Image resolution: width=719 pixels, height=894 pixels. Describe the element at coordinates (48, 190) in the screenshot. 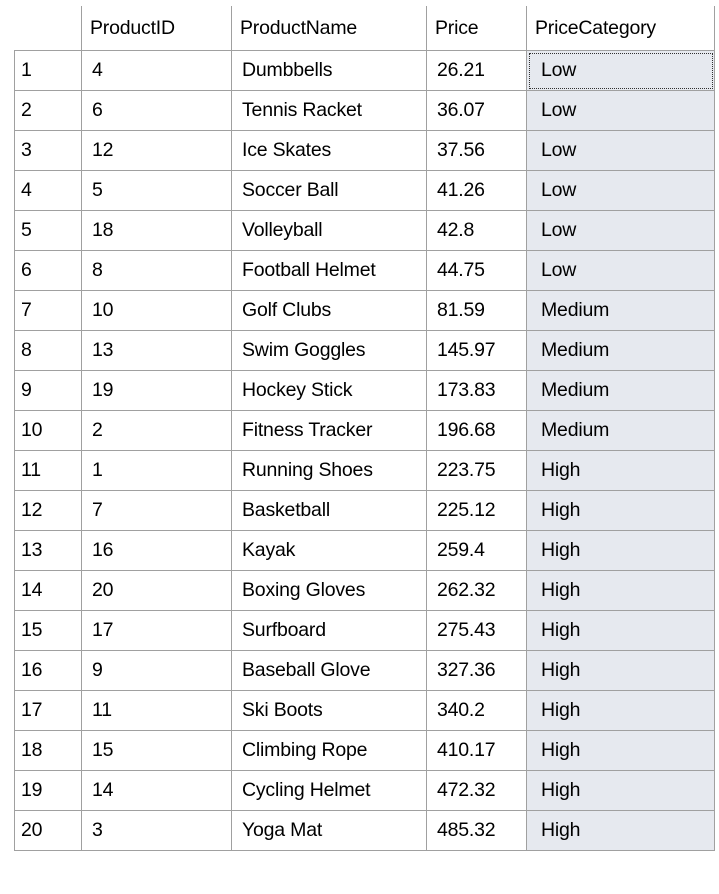

I see `row-number-cell: 4` at that location.